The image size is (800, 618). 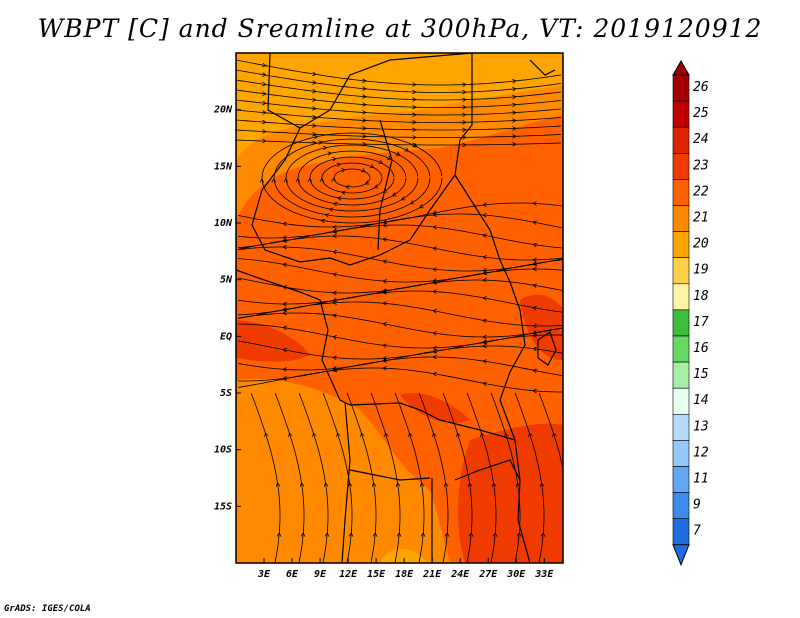 I want to click on colorbar-label: 12, so click(x=701, y=452).